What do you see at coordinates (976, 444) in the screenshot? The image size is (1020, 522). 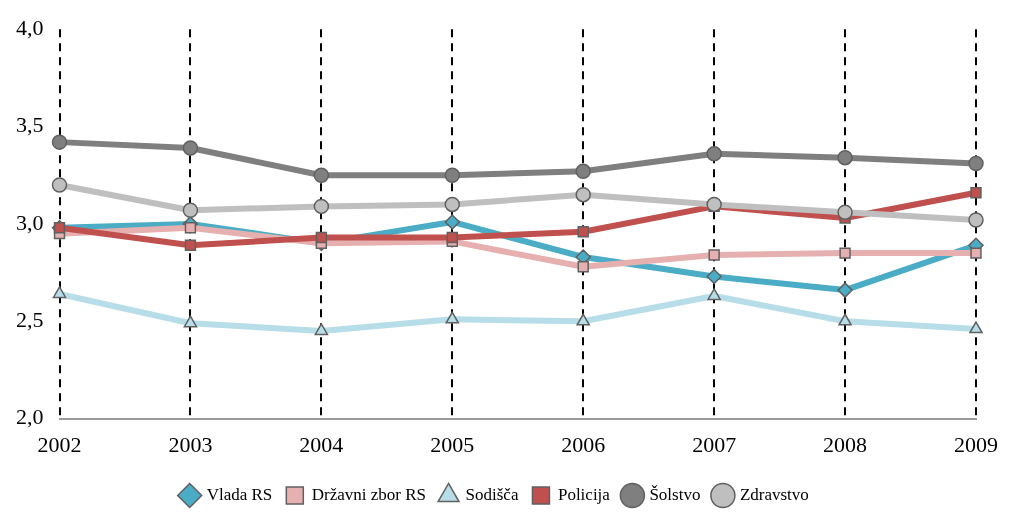 I see `x-tick-label: 2009` at bounding box center [976, 444].